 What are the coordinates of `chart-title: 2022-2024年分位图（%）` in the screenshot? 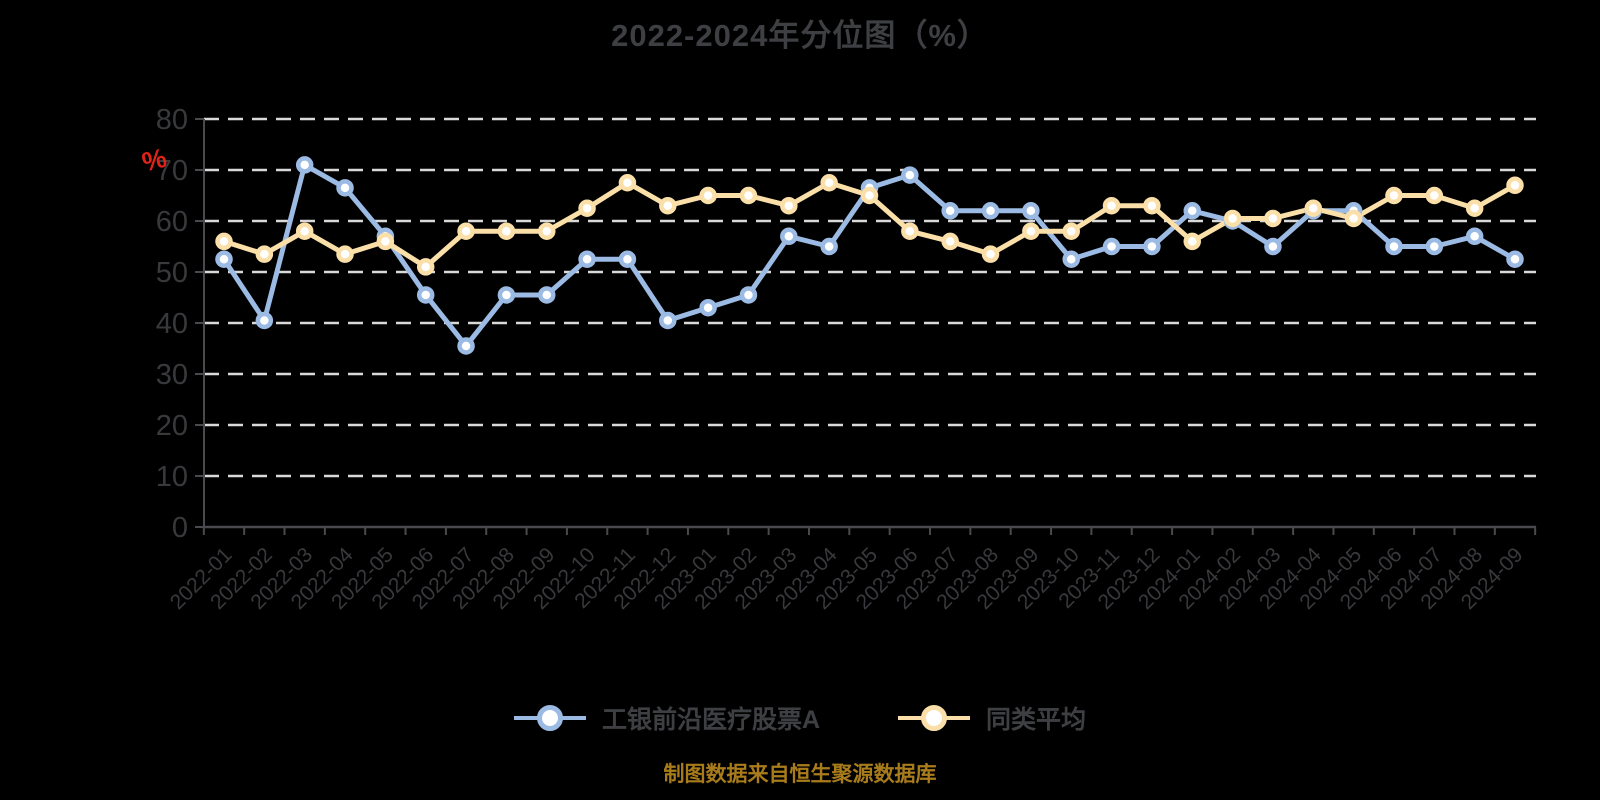 It's located at (800, 35).